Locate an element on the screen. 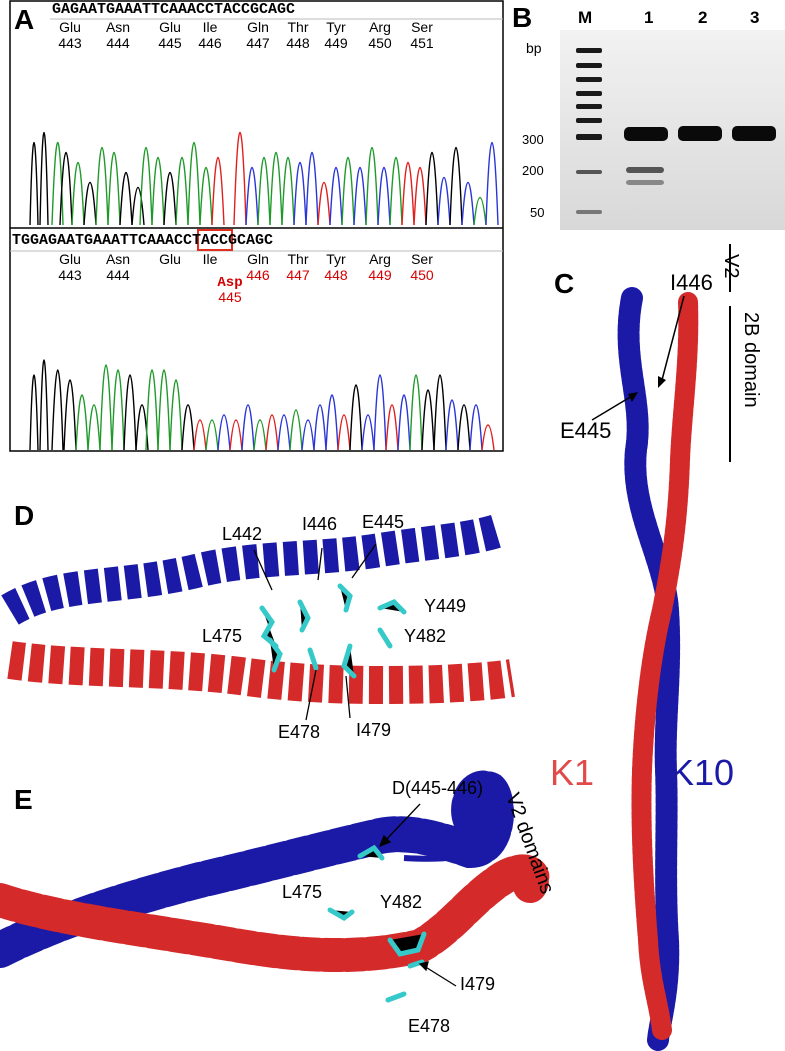 The image size is (785, 1051). lane-label-3: 3 is located at coordinates (755, 17).